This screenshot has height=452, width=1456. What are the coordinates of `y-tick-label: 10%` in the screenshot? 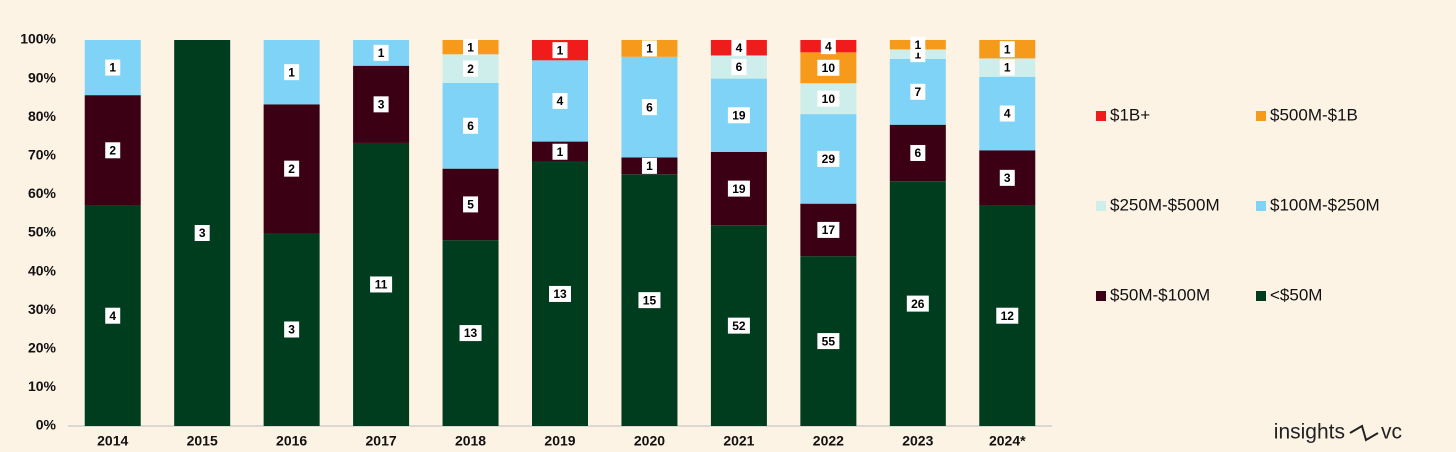 It's located at (42, 386).